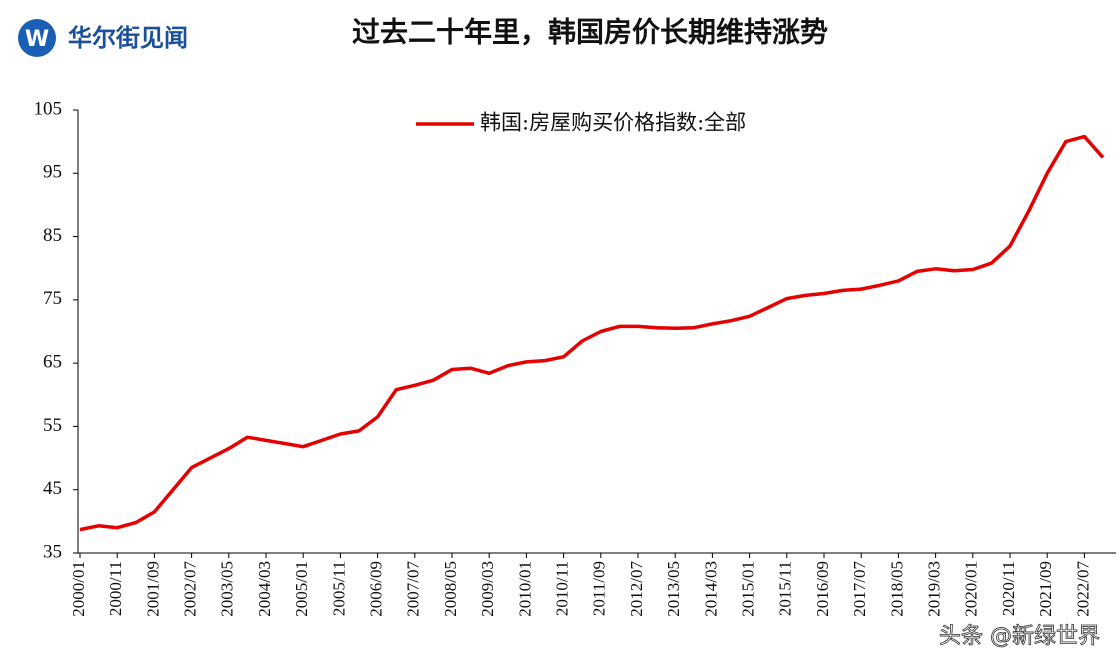  Describe the element at coordinates (934, 589) in the screenshot. I see `x-tick-label: 2019/03` at that location.